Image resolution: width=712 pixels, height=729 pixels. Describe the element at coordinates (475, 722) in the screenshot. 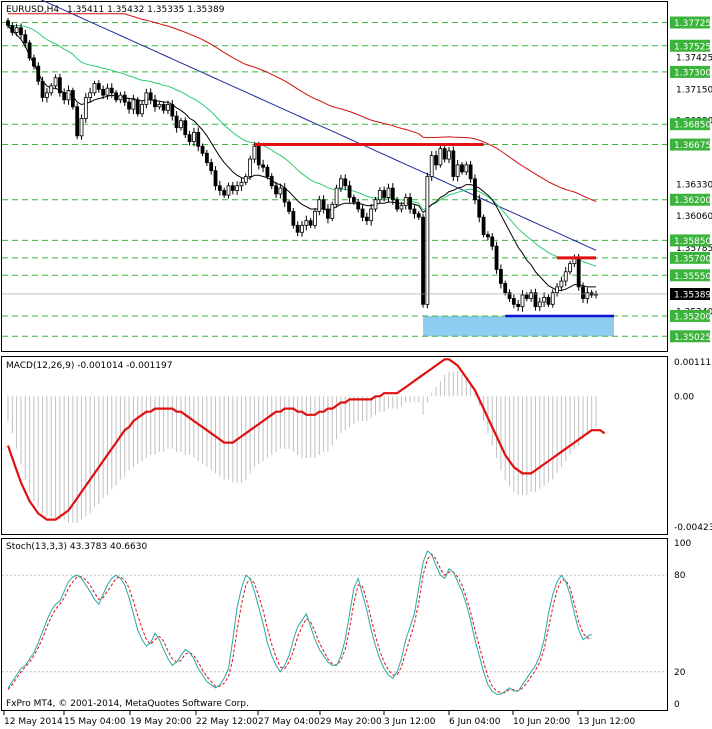

I see `time-tick-label-7: 6 Jun 04:00` at that location.